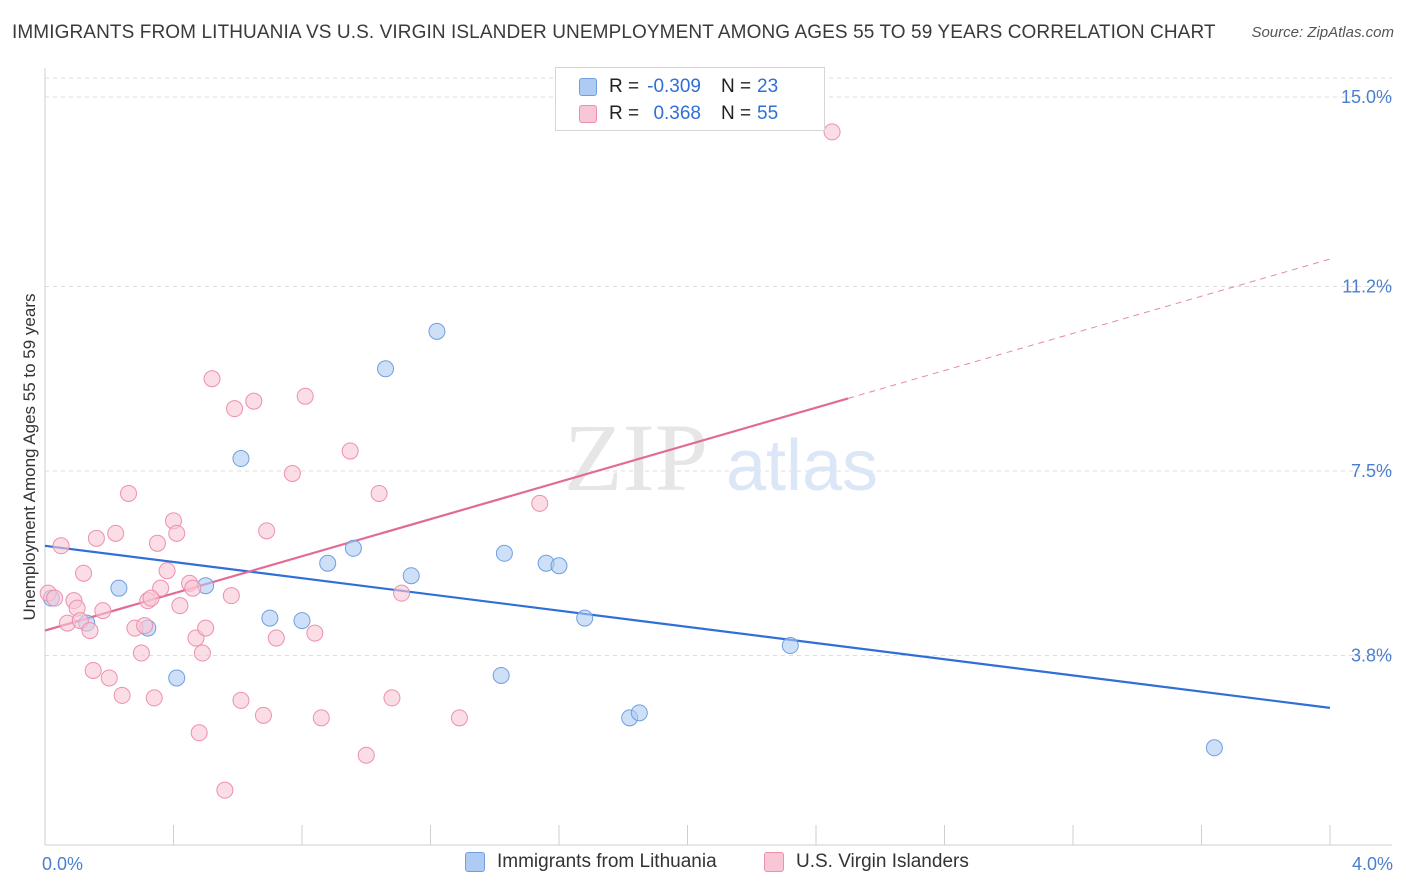  I want to click on y-tick-label: 11.2%, so click(1367, 286).